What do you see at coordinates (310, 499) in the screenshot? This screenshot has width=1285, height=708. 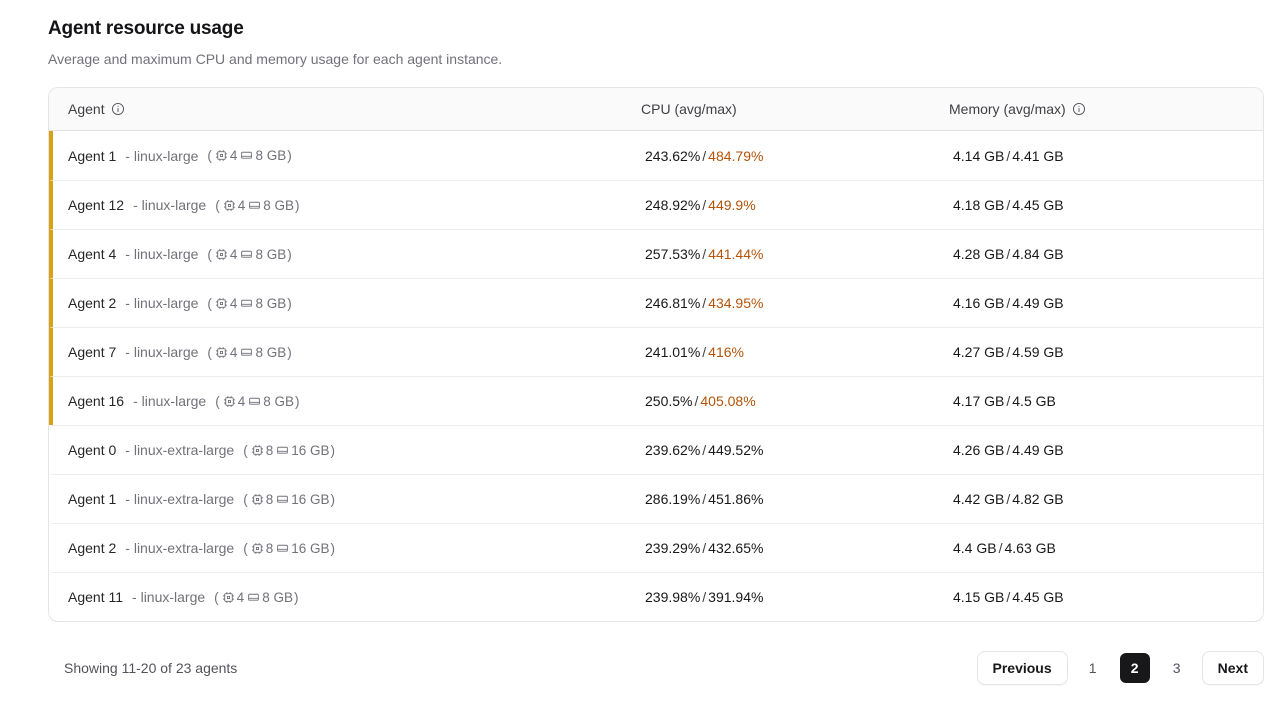 I see `memory-size: 16 GB` at bounding box center [310, 499].